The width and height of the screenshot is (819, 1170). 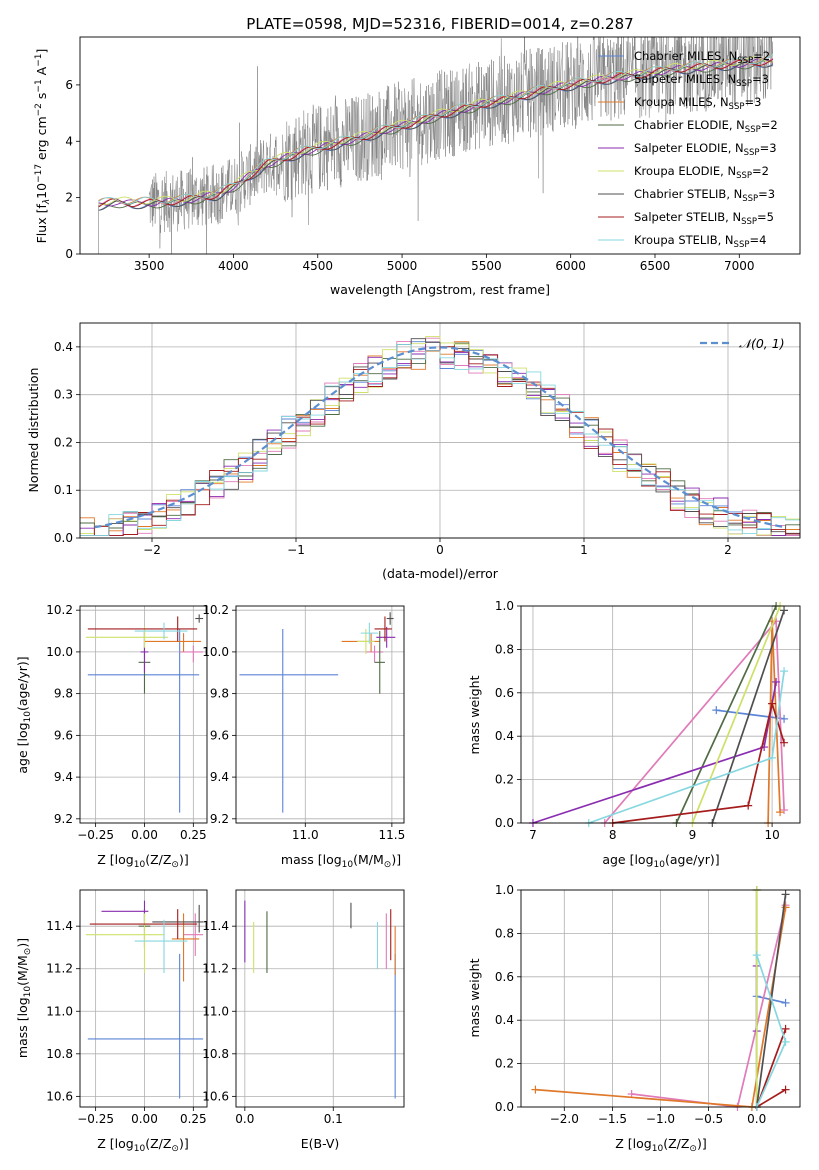 What do you see at coordinates (693, 835) in the screenshot?
I see `x-tick-label: 9` at bounding box center [693, 835].